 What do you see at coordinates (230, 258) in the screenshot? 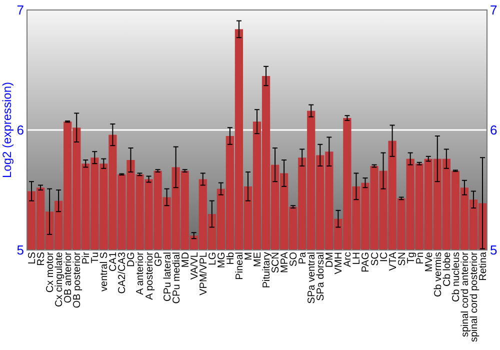
I see `x-tick-label: Hb` at bounding box center [230, 258].